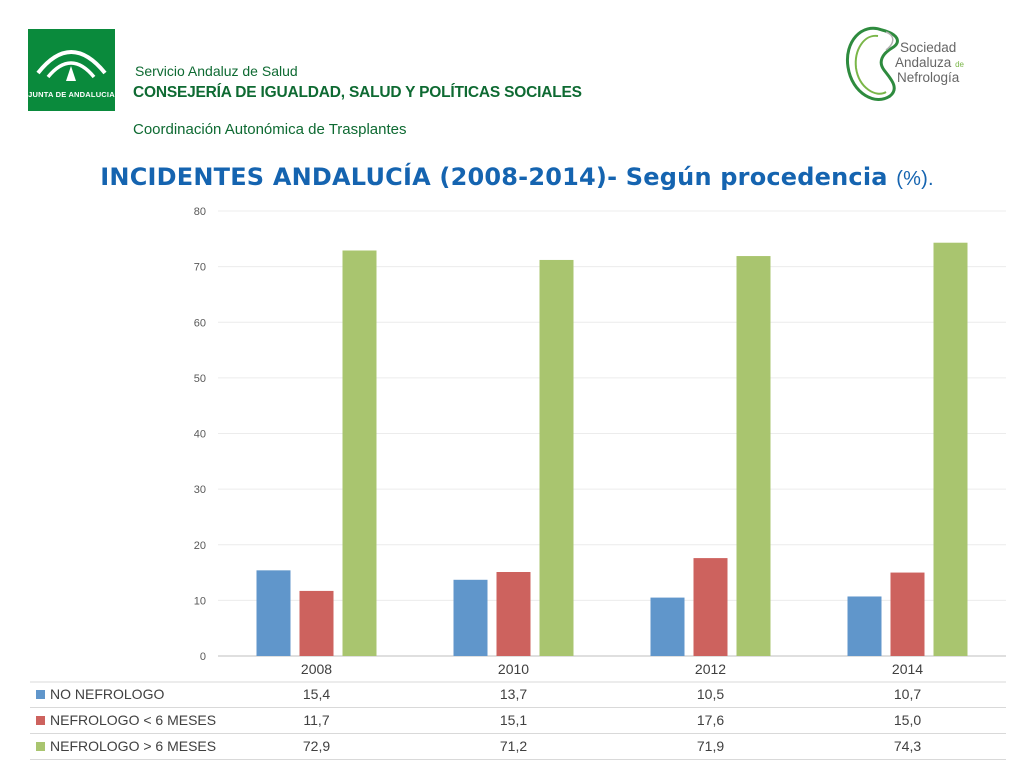 The width and height of the screenshot is (1024, 768). What do you see at coordinates (907, 720) in the screenshot?
I see `data-label: 15,0` at bounding box center [907, 720].